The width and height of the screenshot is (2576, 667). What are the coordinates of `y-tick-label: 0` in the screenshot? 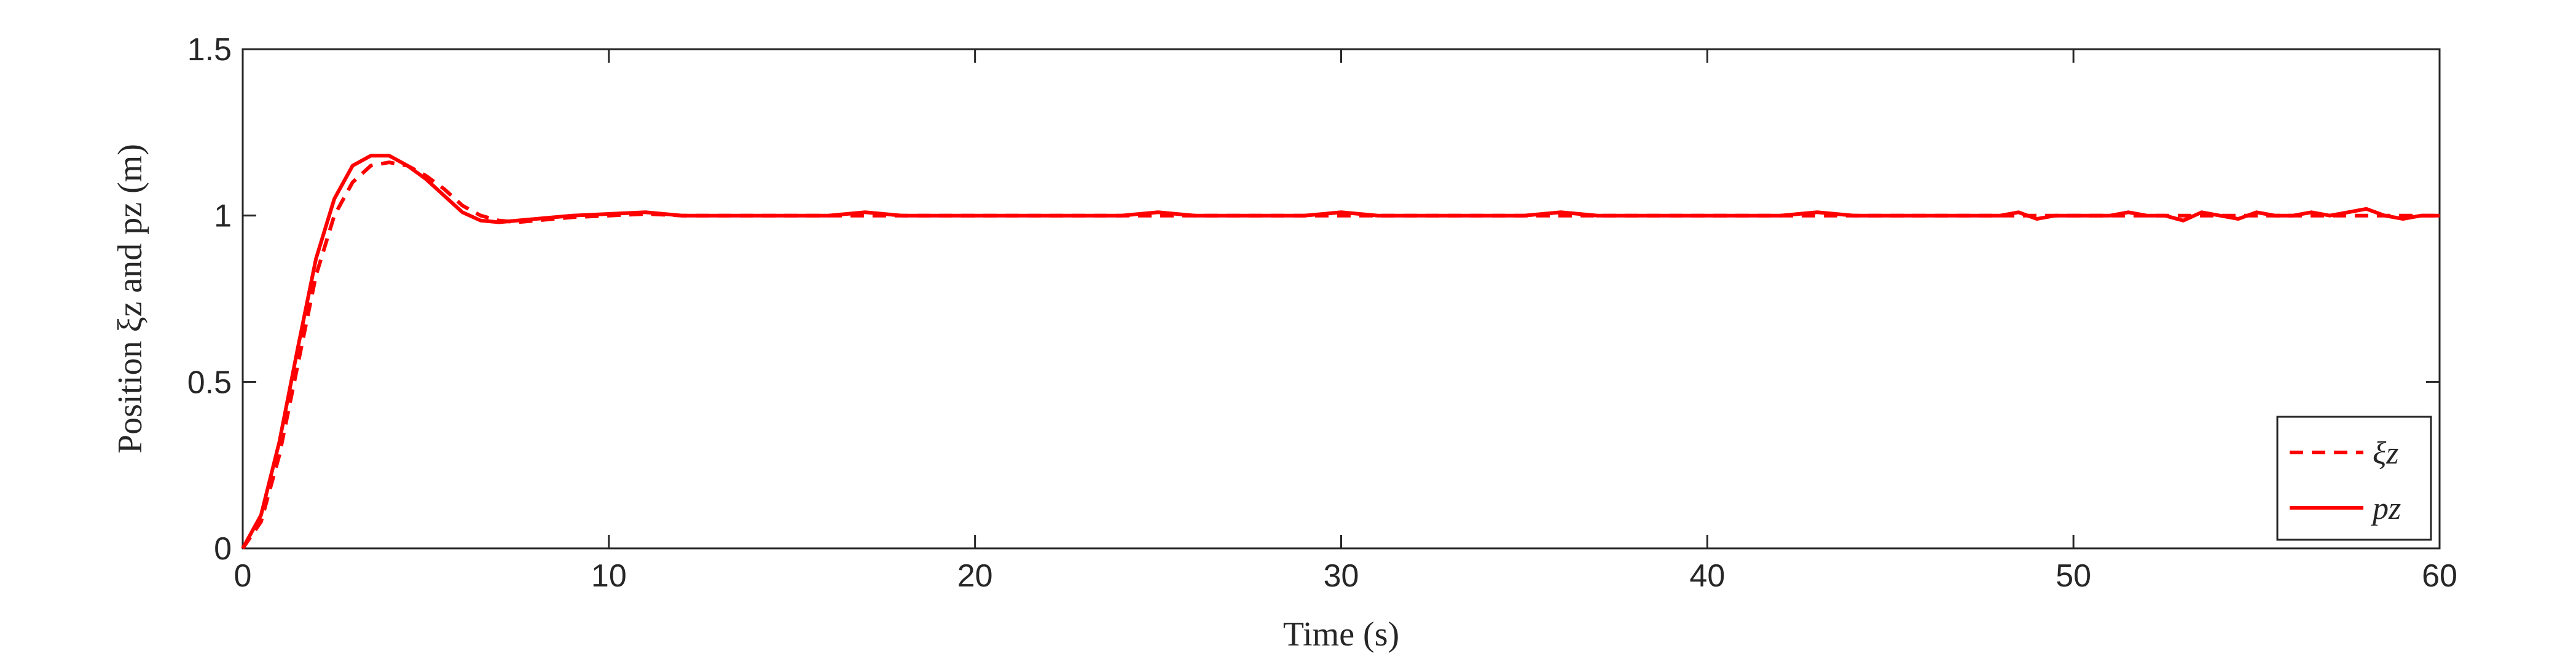 It's located at (223, 549).